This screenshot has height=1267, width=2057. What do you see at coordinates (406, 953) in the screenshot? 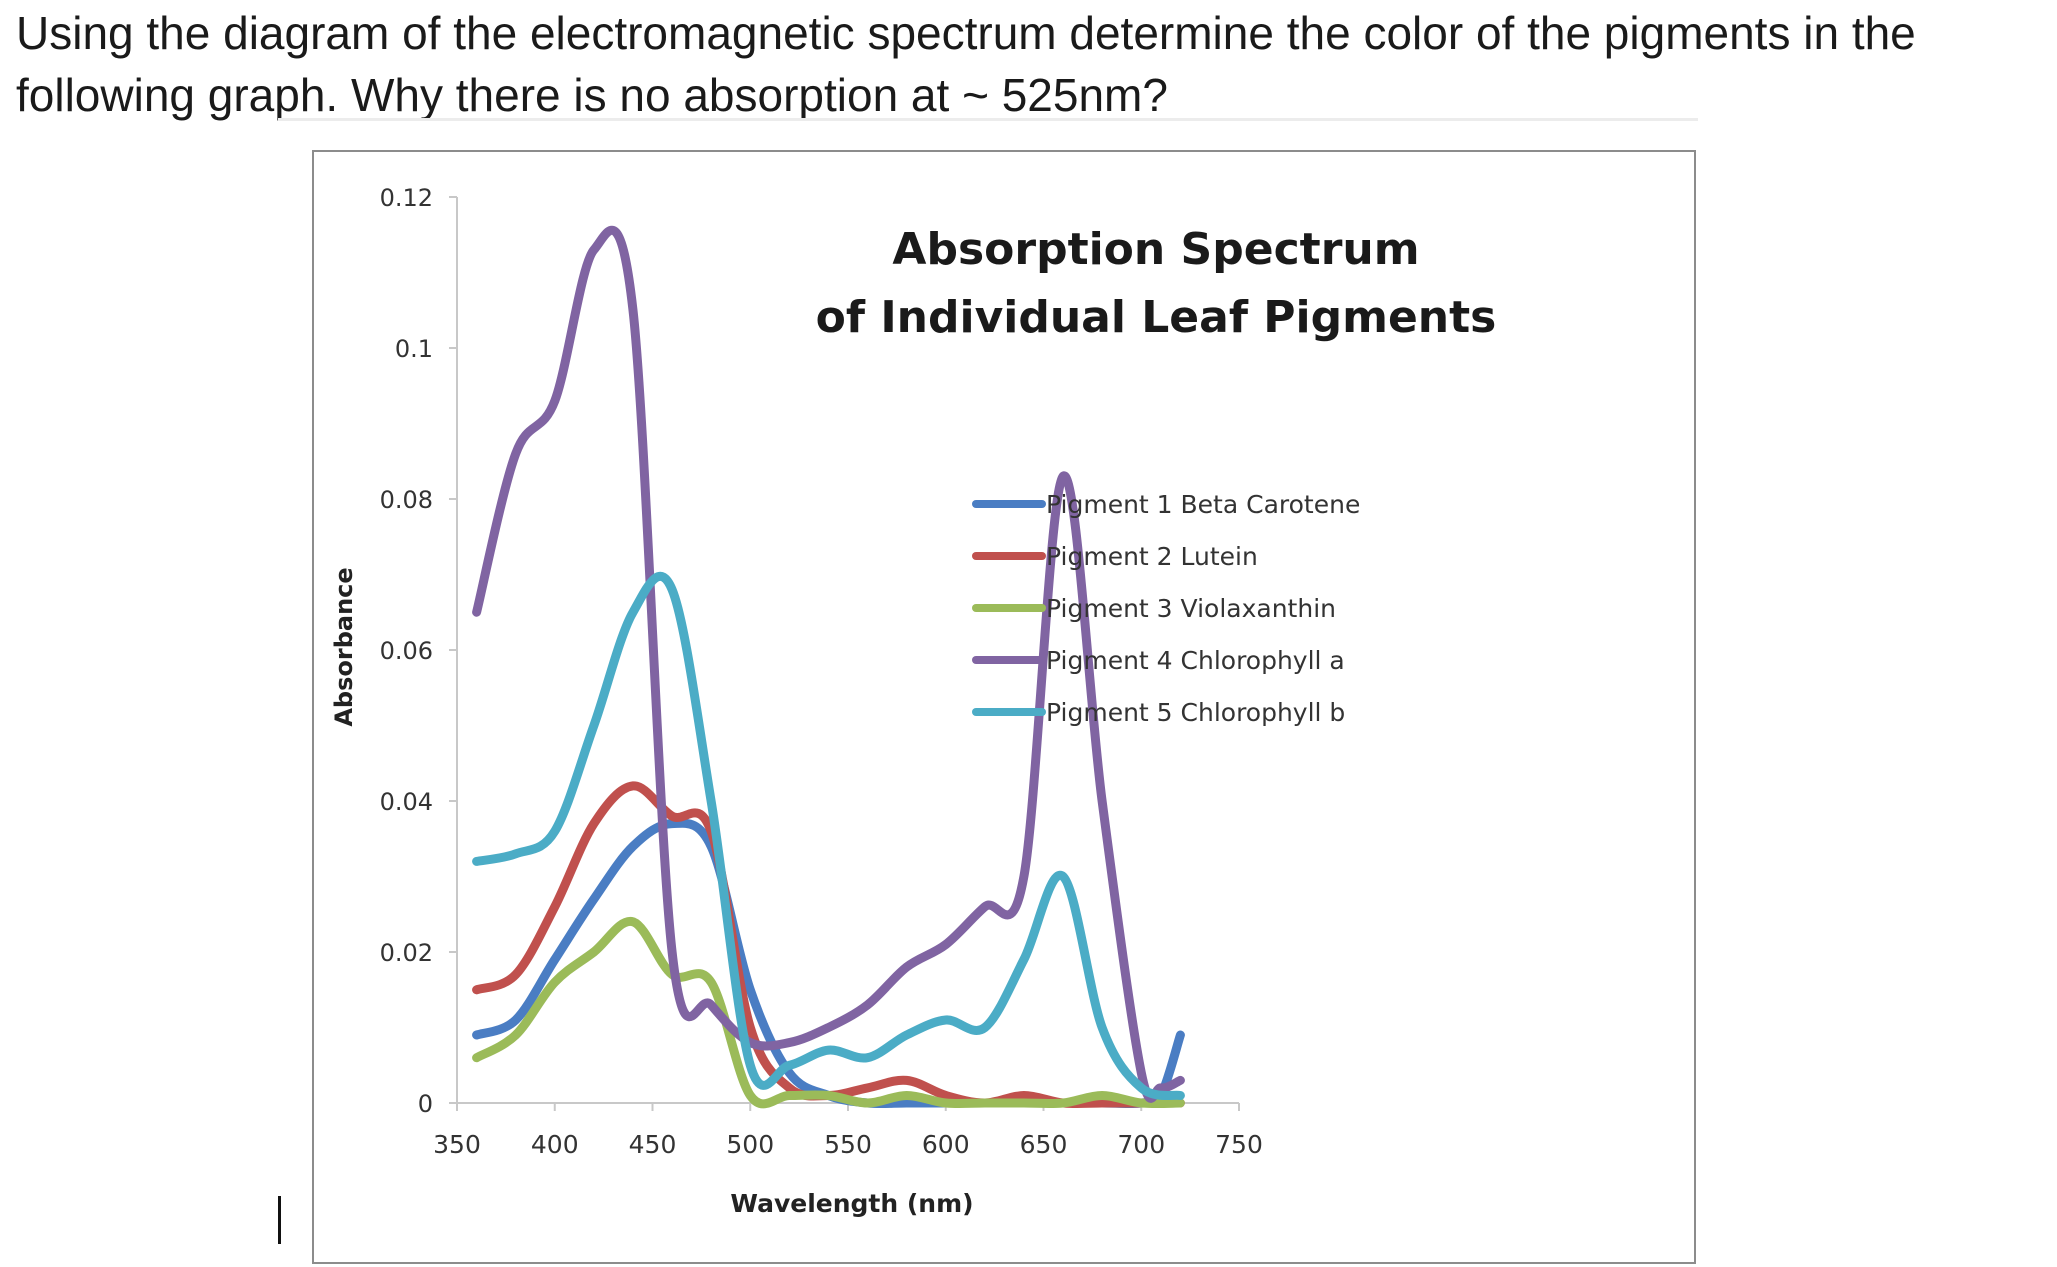
I see `y-tick-label: 0.02` at bounding box center [406, 953].